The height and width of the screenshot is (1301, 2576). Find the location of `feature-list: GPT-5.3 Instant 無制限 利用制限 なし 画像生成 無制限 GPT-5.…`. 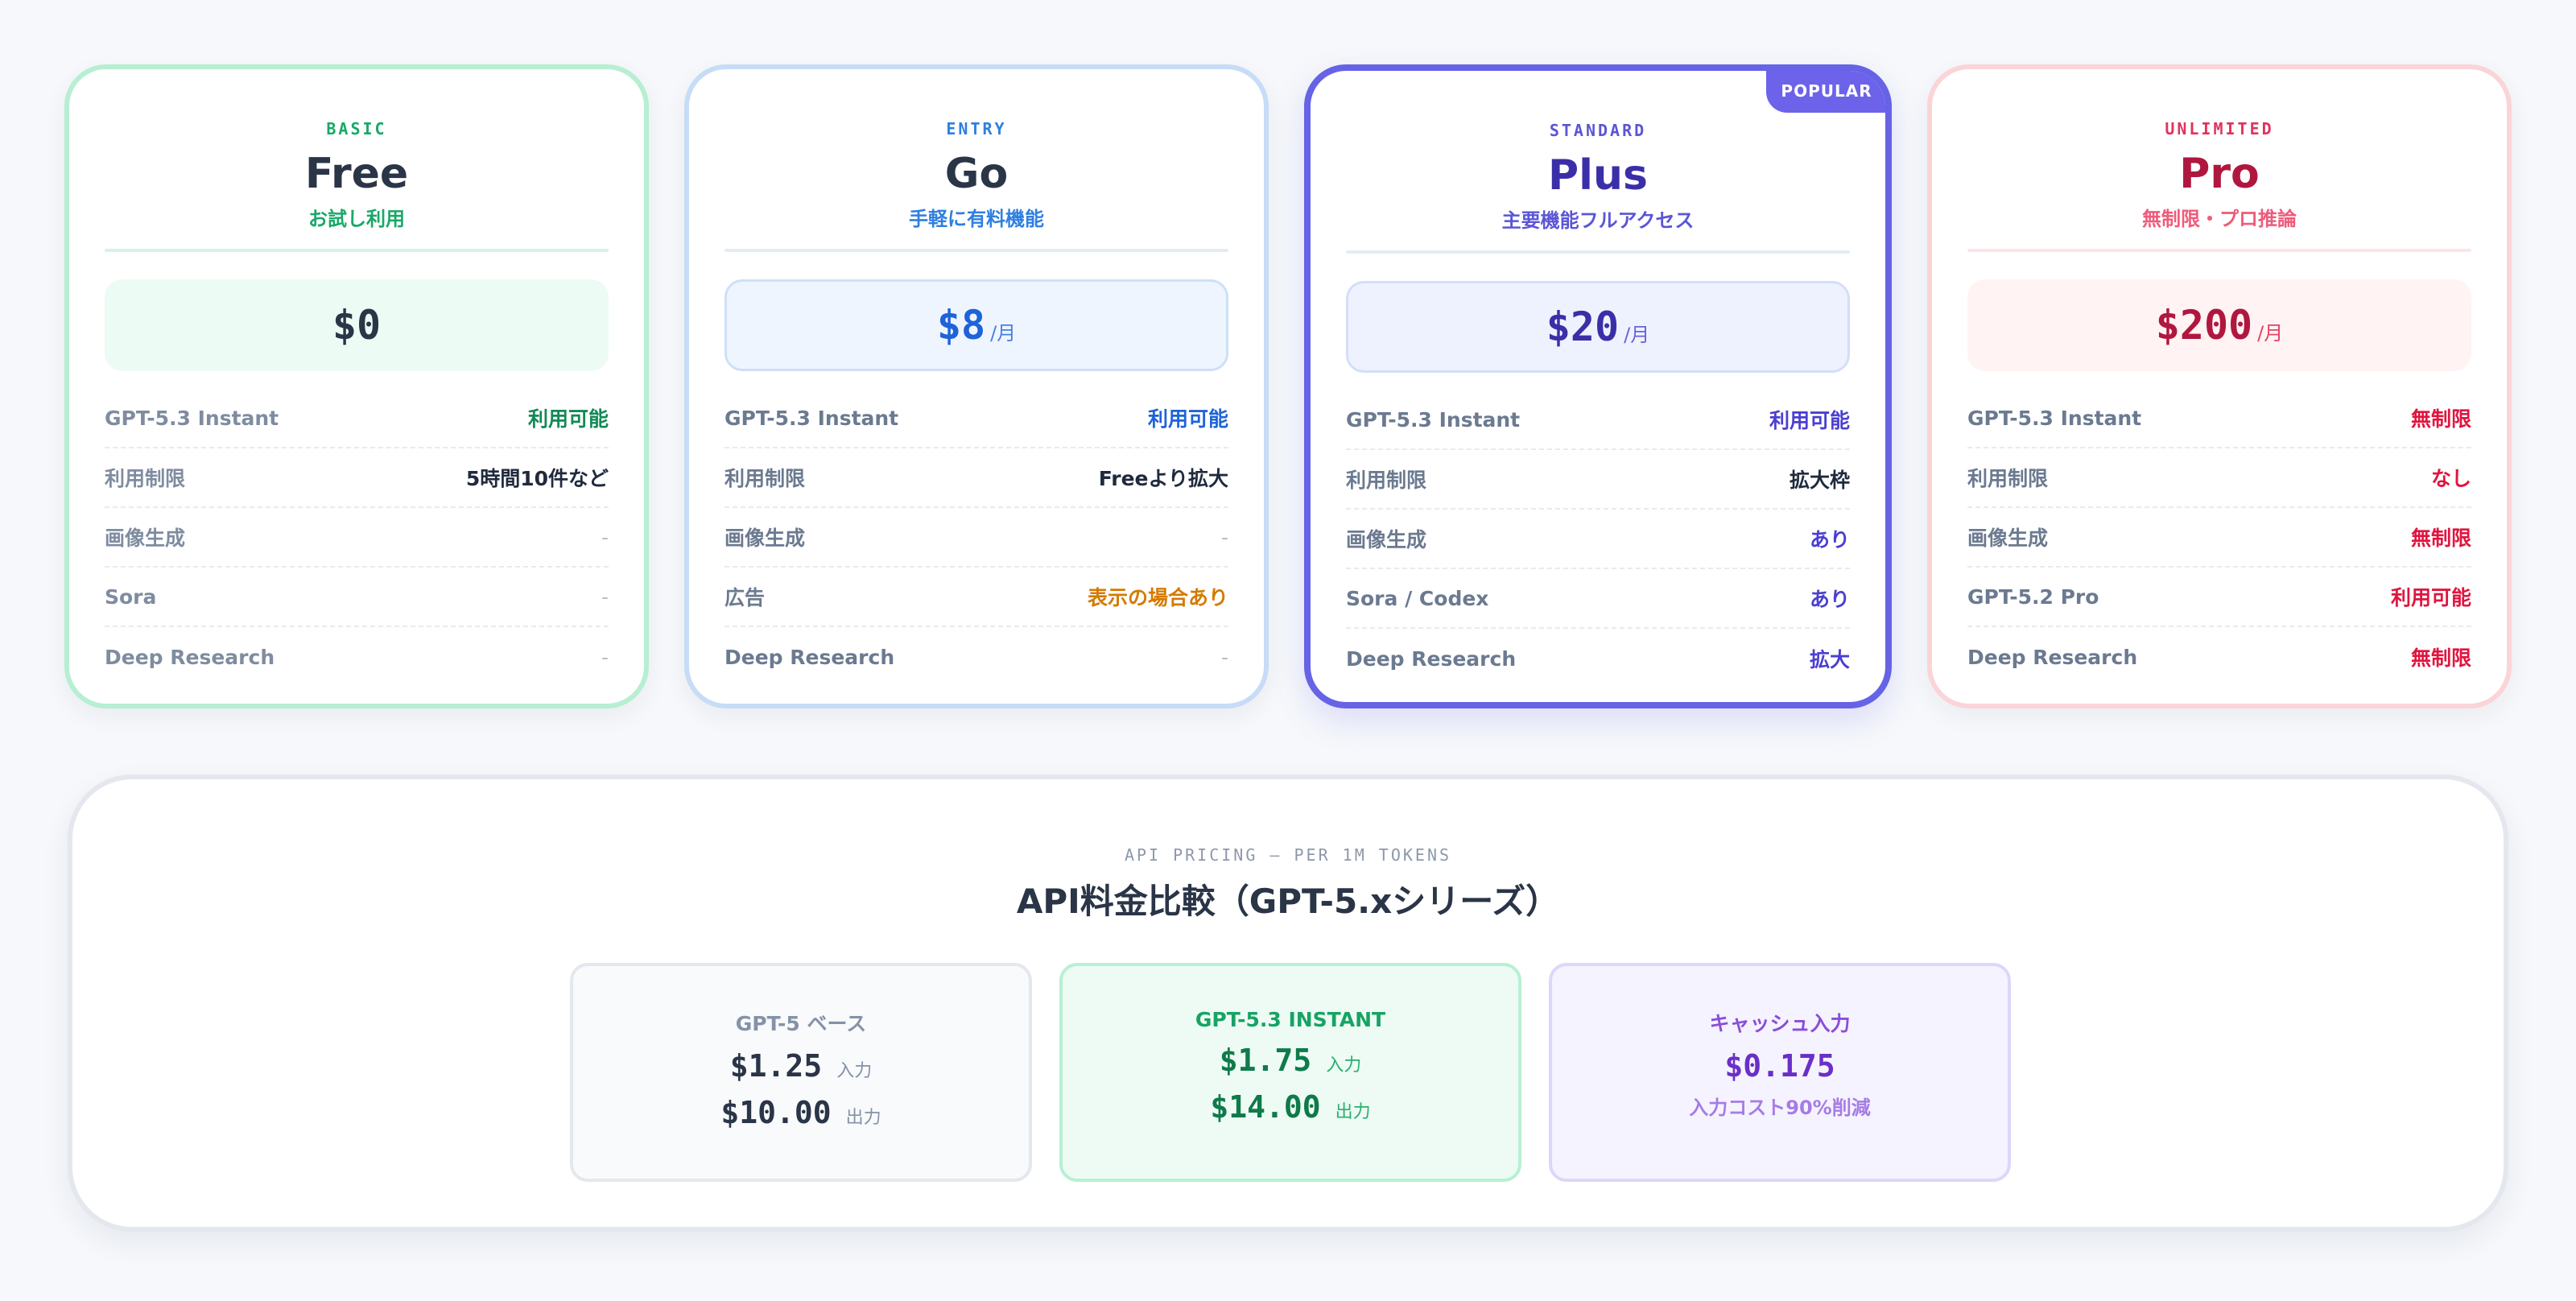

feature-list: GPT-5.3 Instant 無制限 利用制限 なし 画像生成 無制限 GPT-5.… is located at coordinates (2219, 538).